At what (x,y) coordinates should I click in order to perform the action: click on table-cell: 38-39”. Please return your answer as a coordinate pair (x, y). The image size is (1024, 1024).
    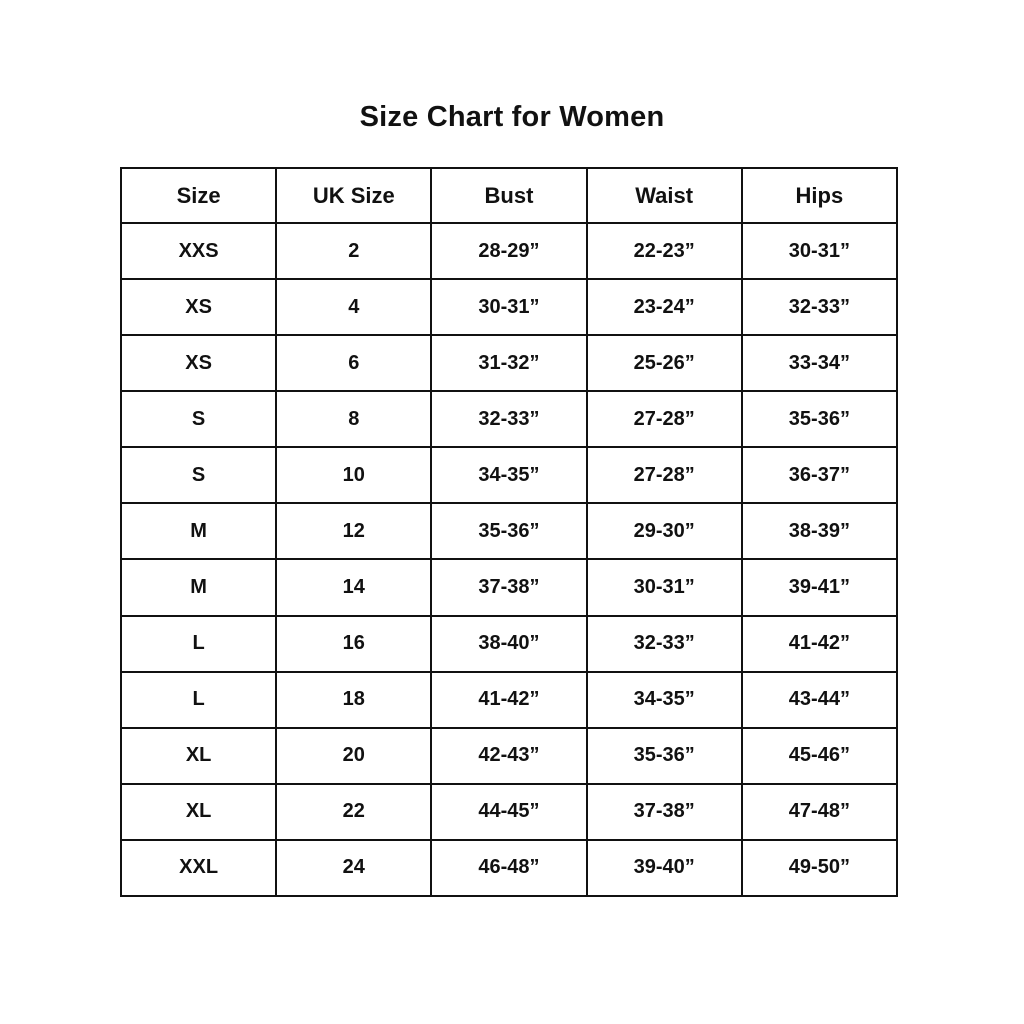
    Looking at the image, I should click on (819, 531).